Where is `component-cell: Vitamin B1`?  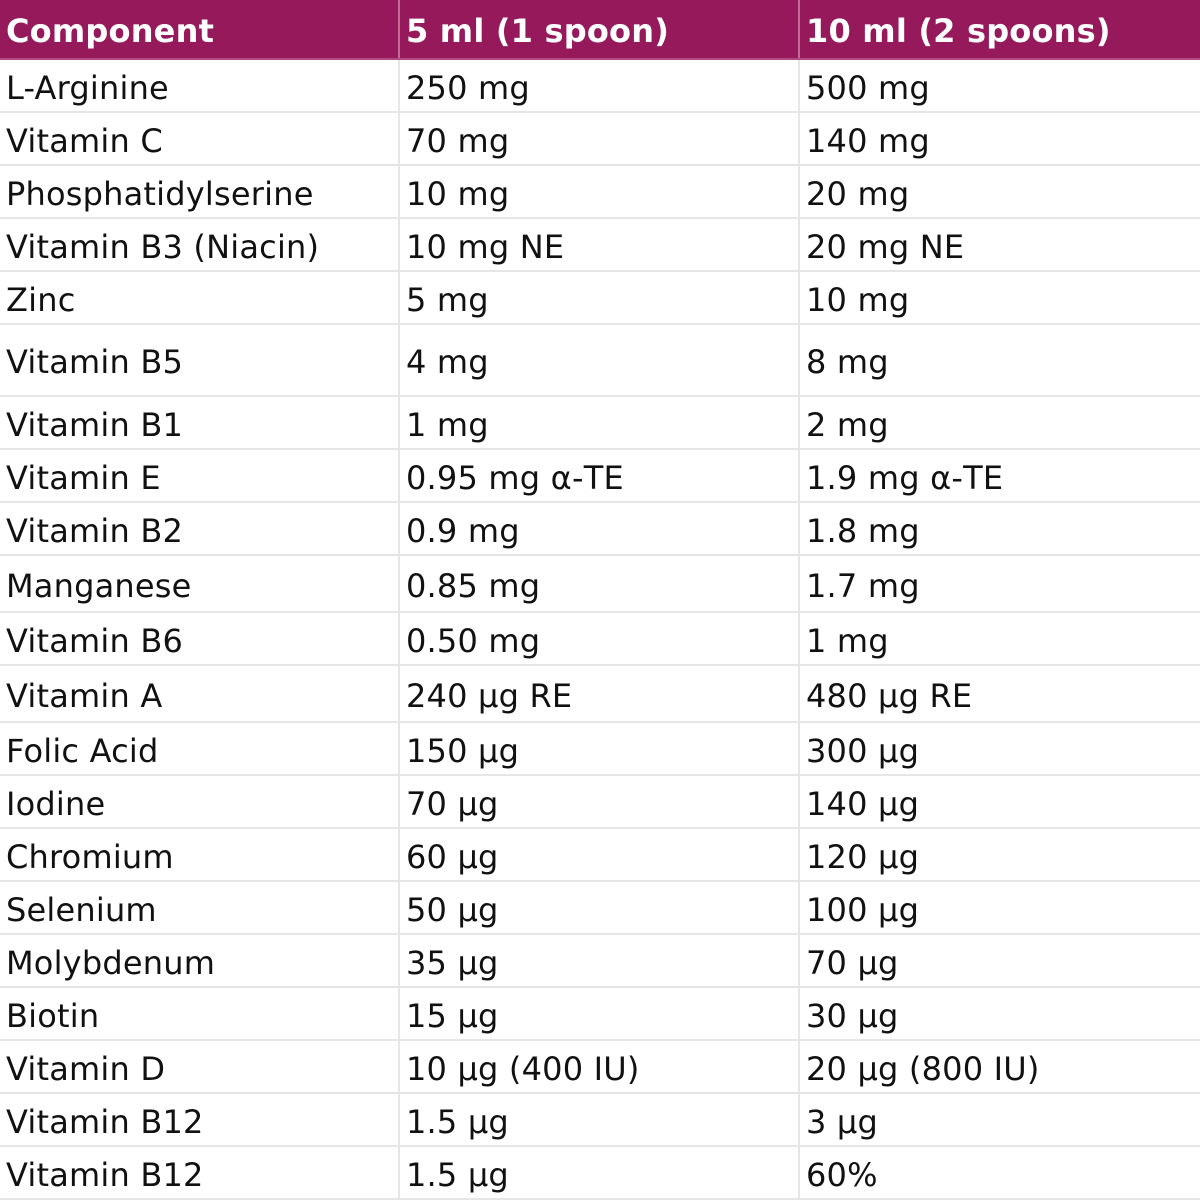
component-cell: Vitamin B1 is located at coordinates (200, 422).